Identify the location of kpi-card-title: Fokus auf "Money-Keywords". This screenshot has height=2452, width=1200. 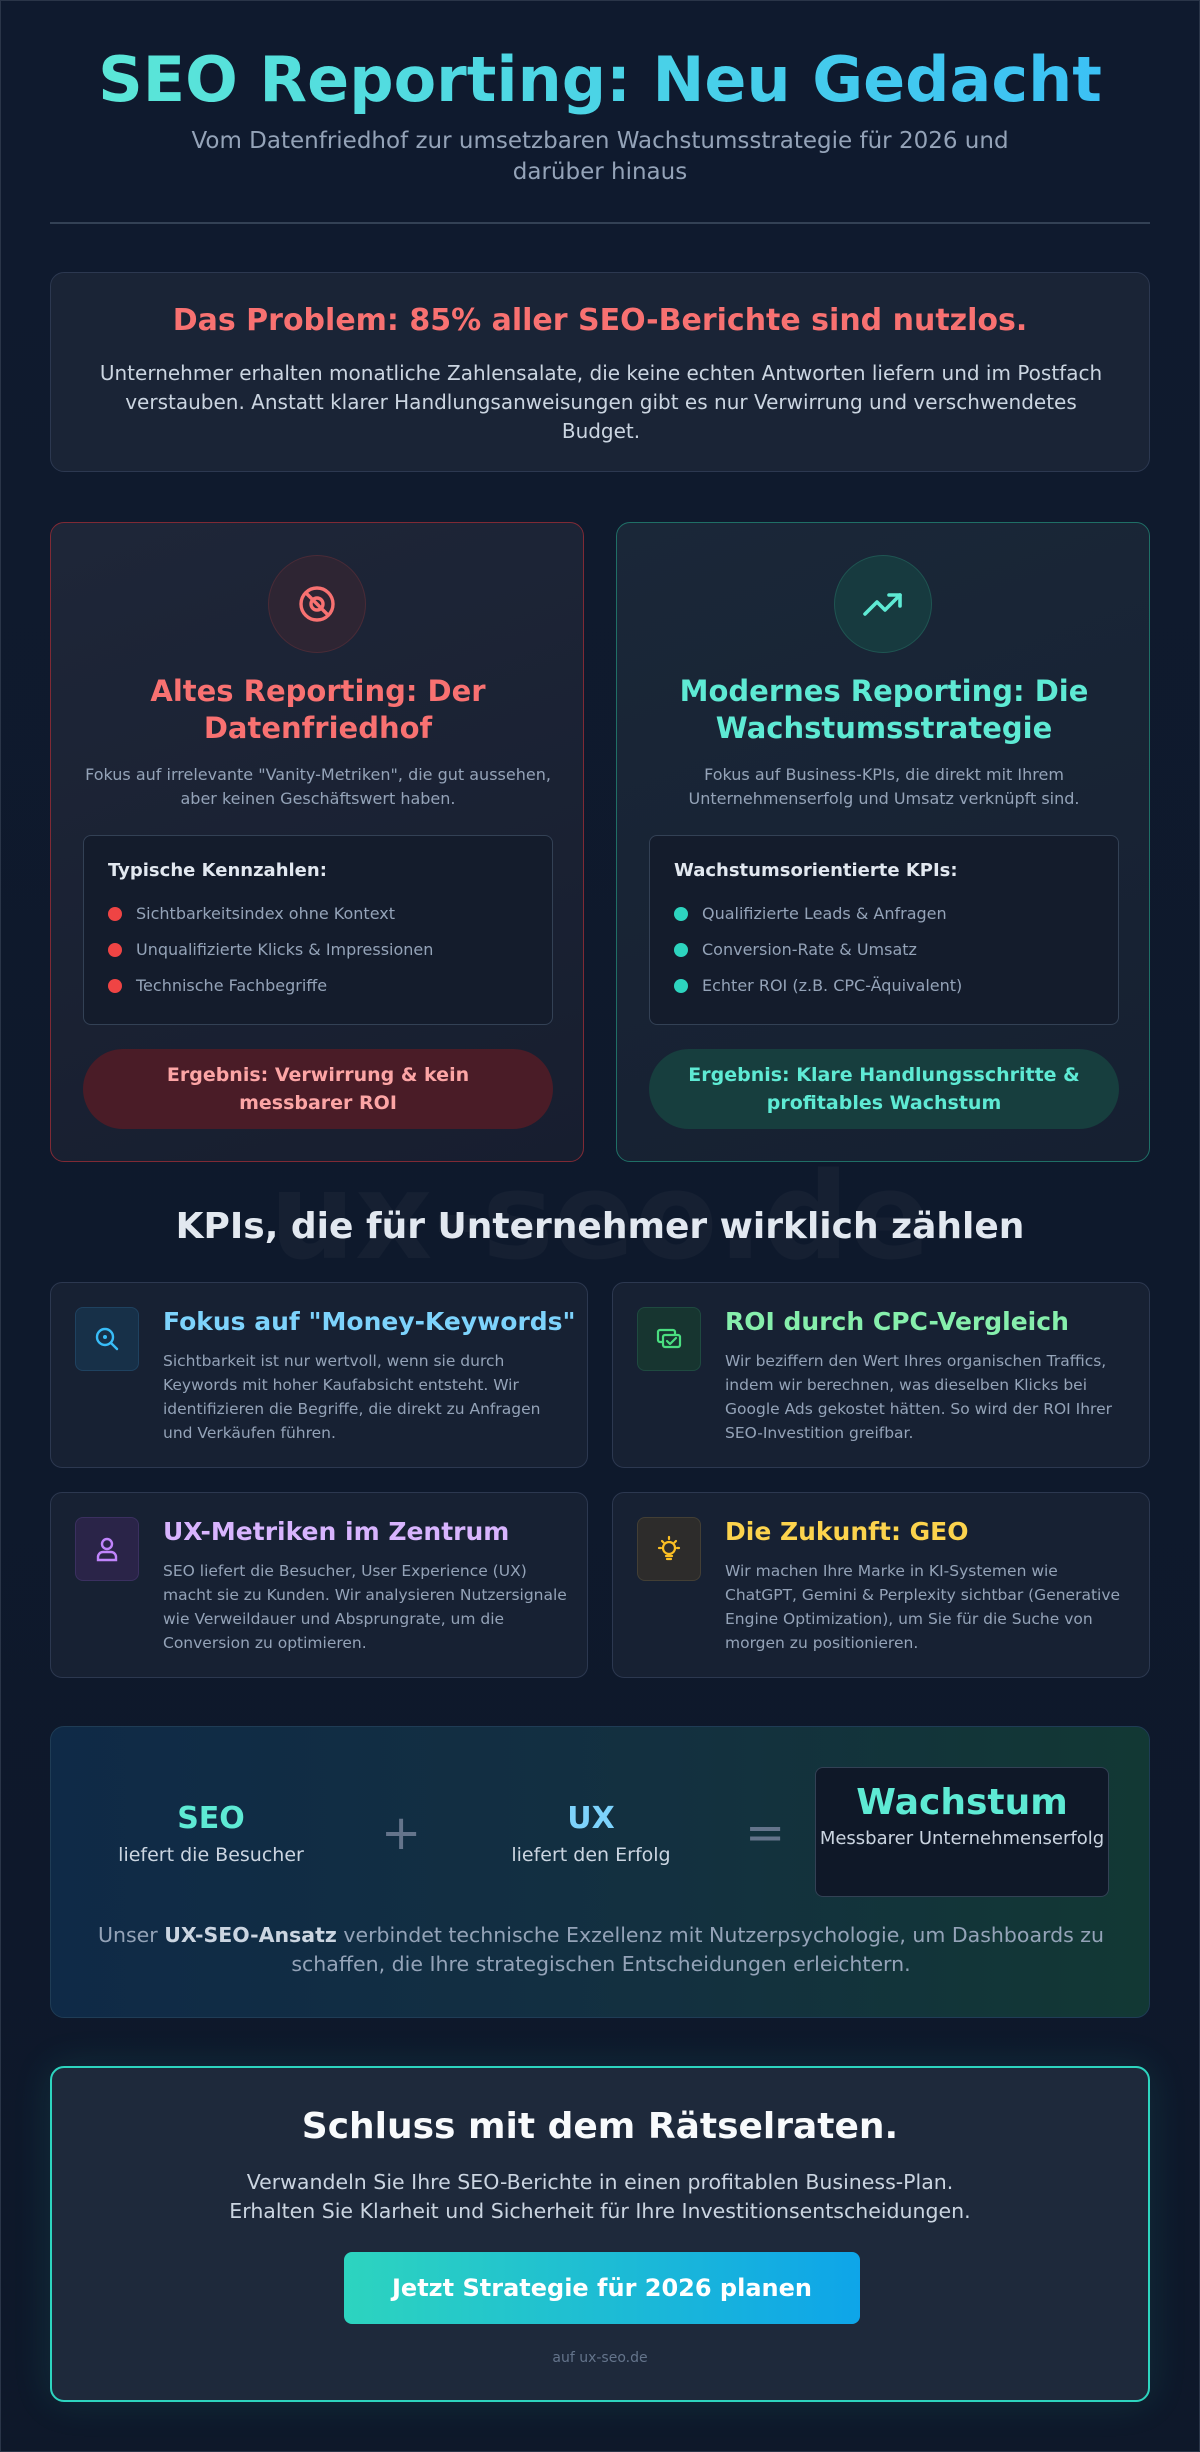
(369, 1321).